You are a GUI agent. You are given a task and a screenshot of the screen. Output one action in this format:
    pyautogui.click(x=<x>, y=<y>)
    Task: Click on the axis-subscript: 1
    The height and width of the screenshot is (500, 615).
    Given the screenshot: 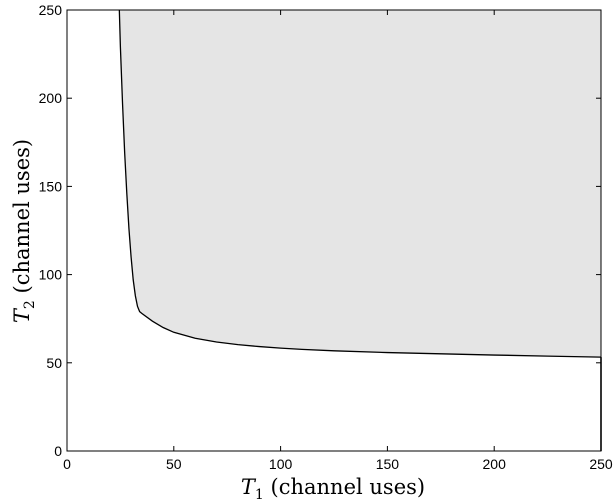 What is the action you would take?
    pyautogui.click(x=259, y=493)
    